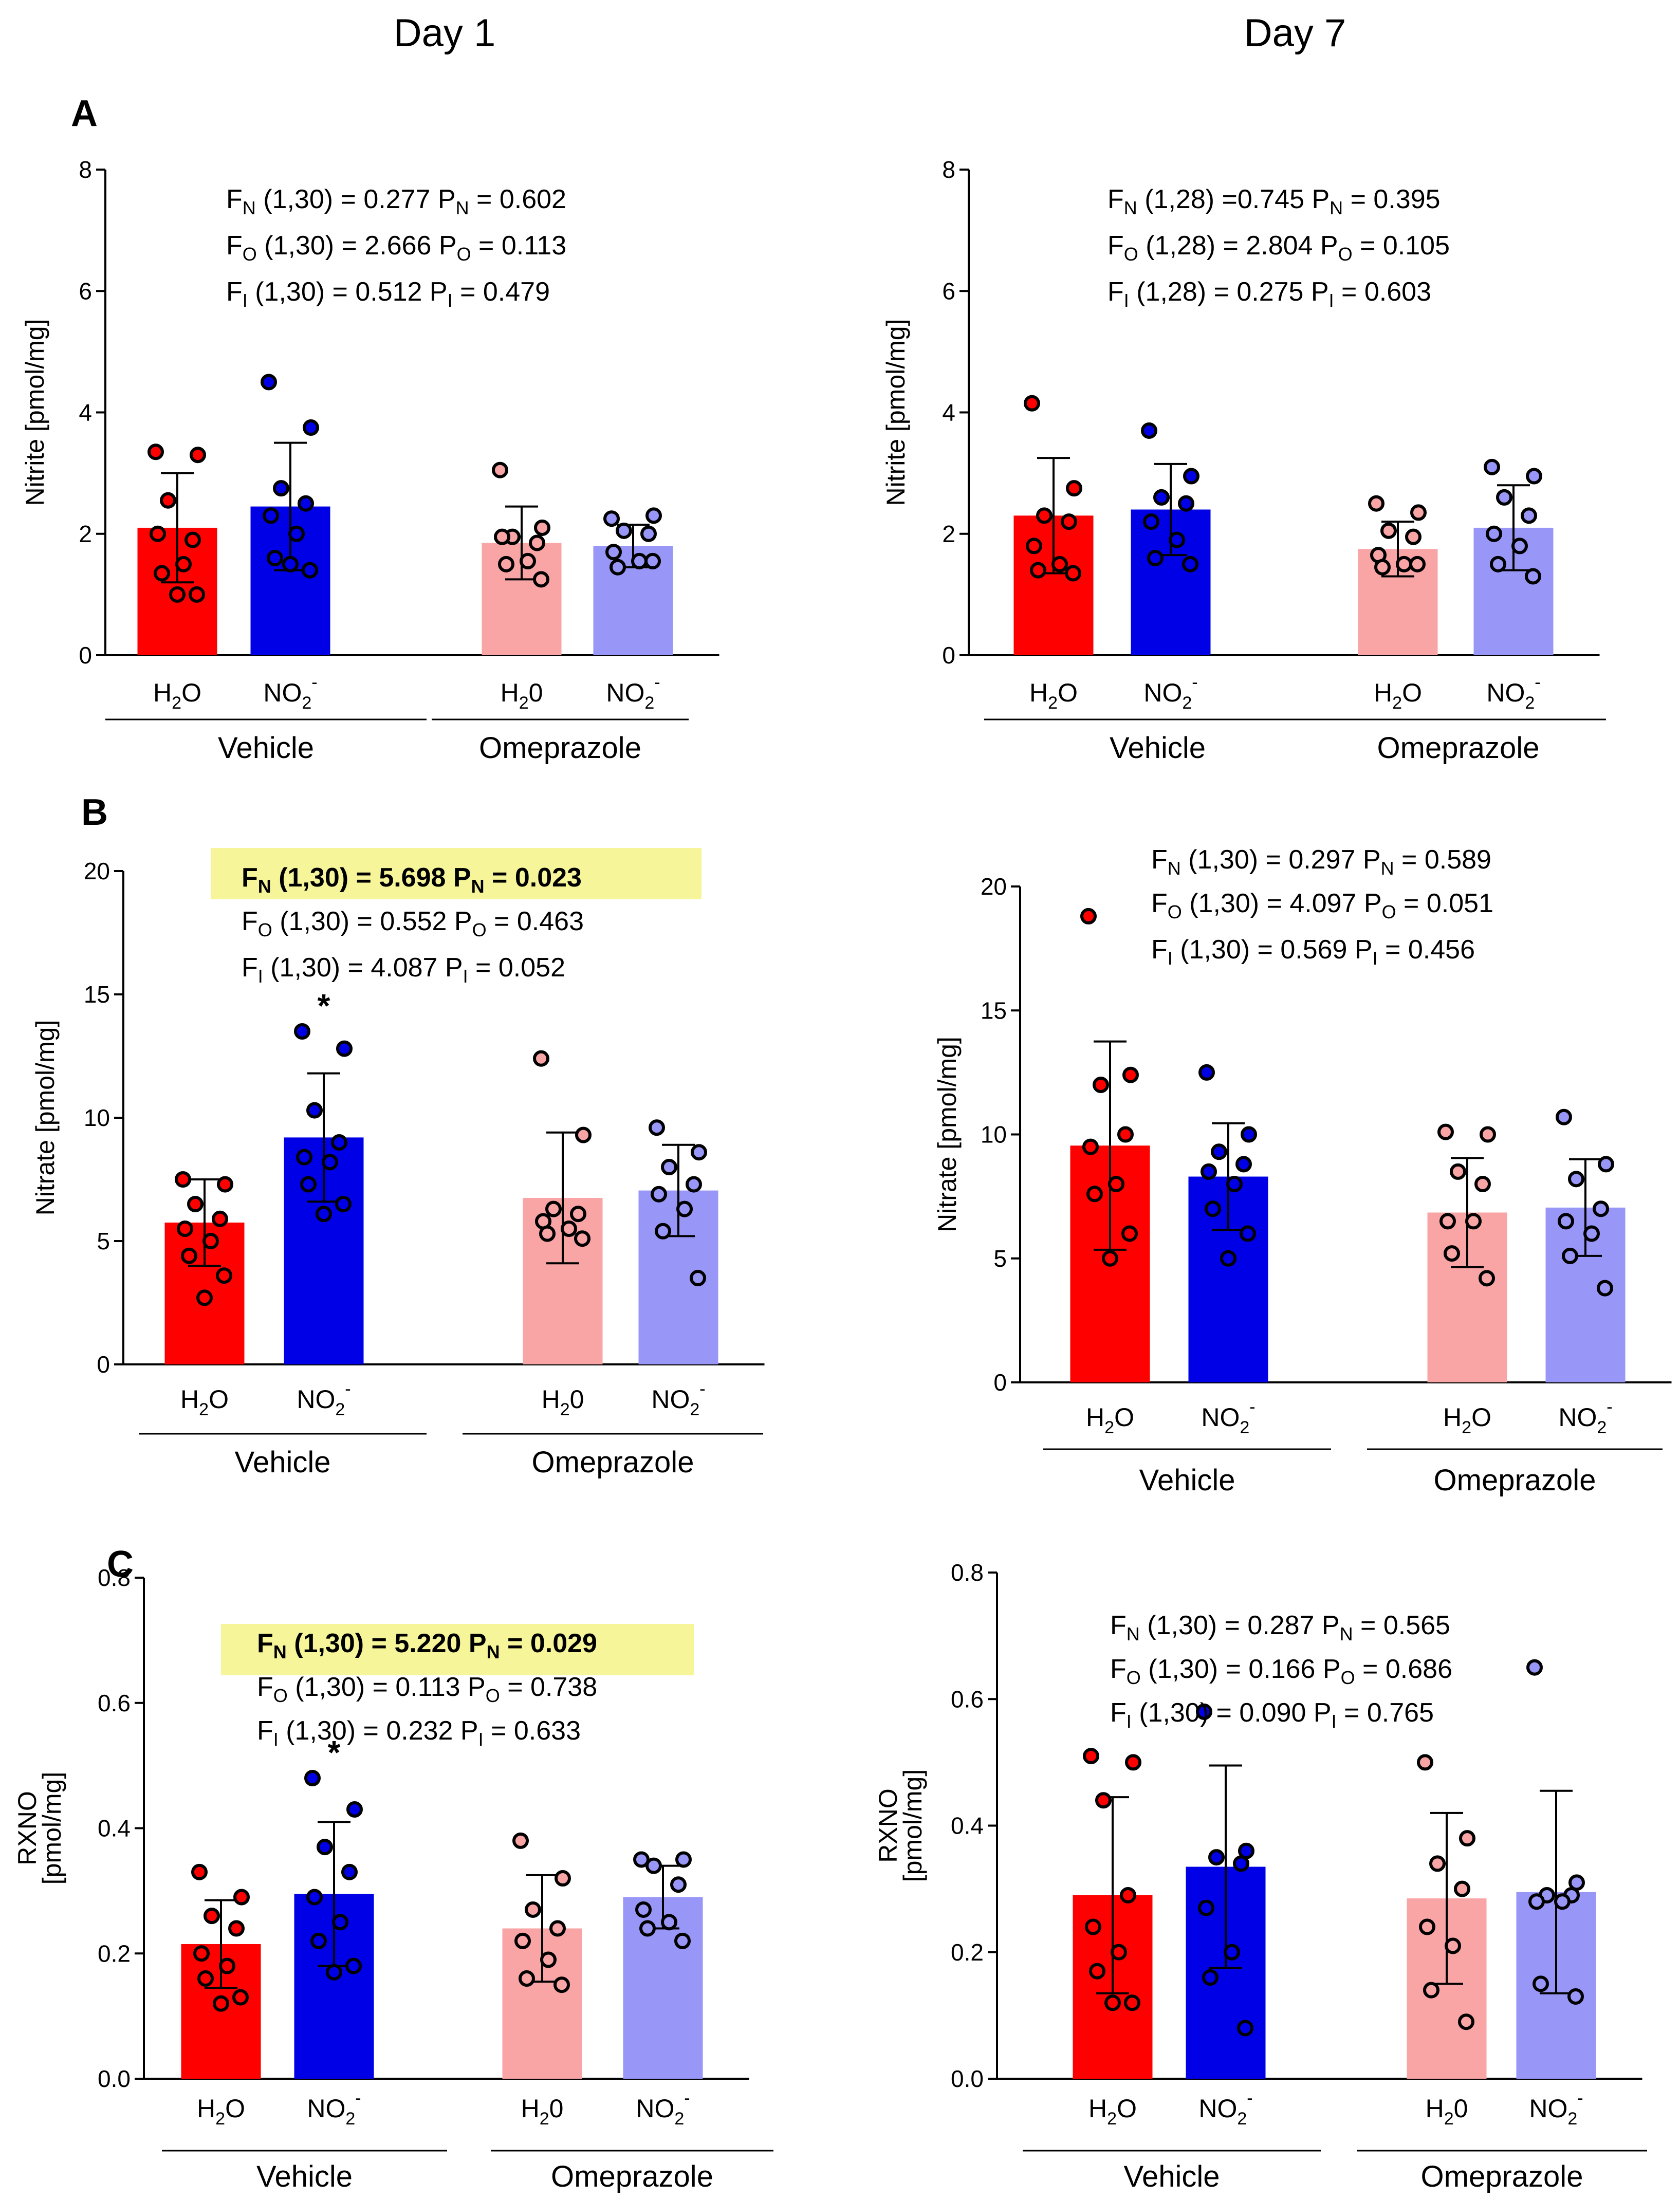 This screenshot has height=2200, width=1680. What do you see at coordinates (347, 199) in the screenshot?
I see `stat-f-value: (1,30) = 0.277` at bounding box center [347, 199].